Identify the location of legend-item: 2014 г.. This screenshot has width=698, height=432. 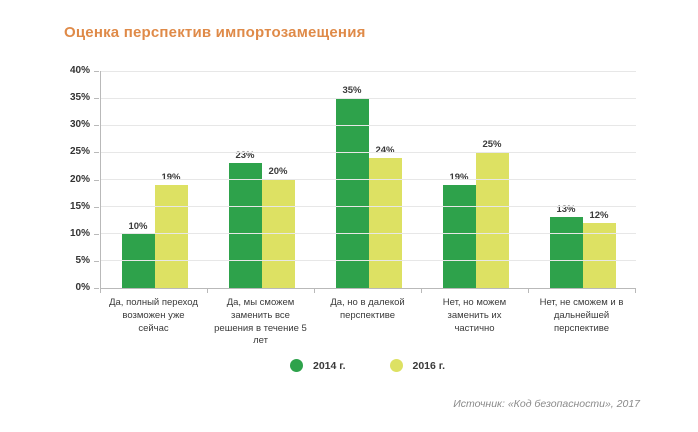
(317, 365).